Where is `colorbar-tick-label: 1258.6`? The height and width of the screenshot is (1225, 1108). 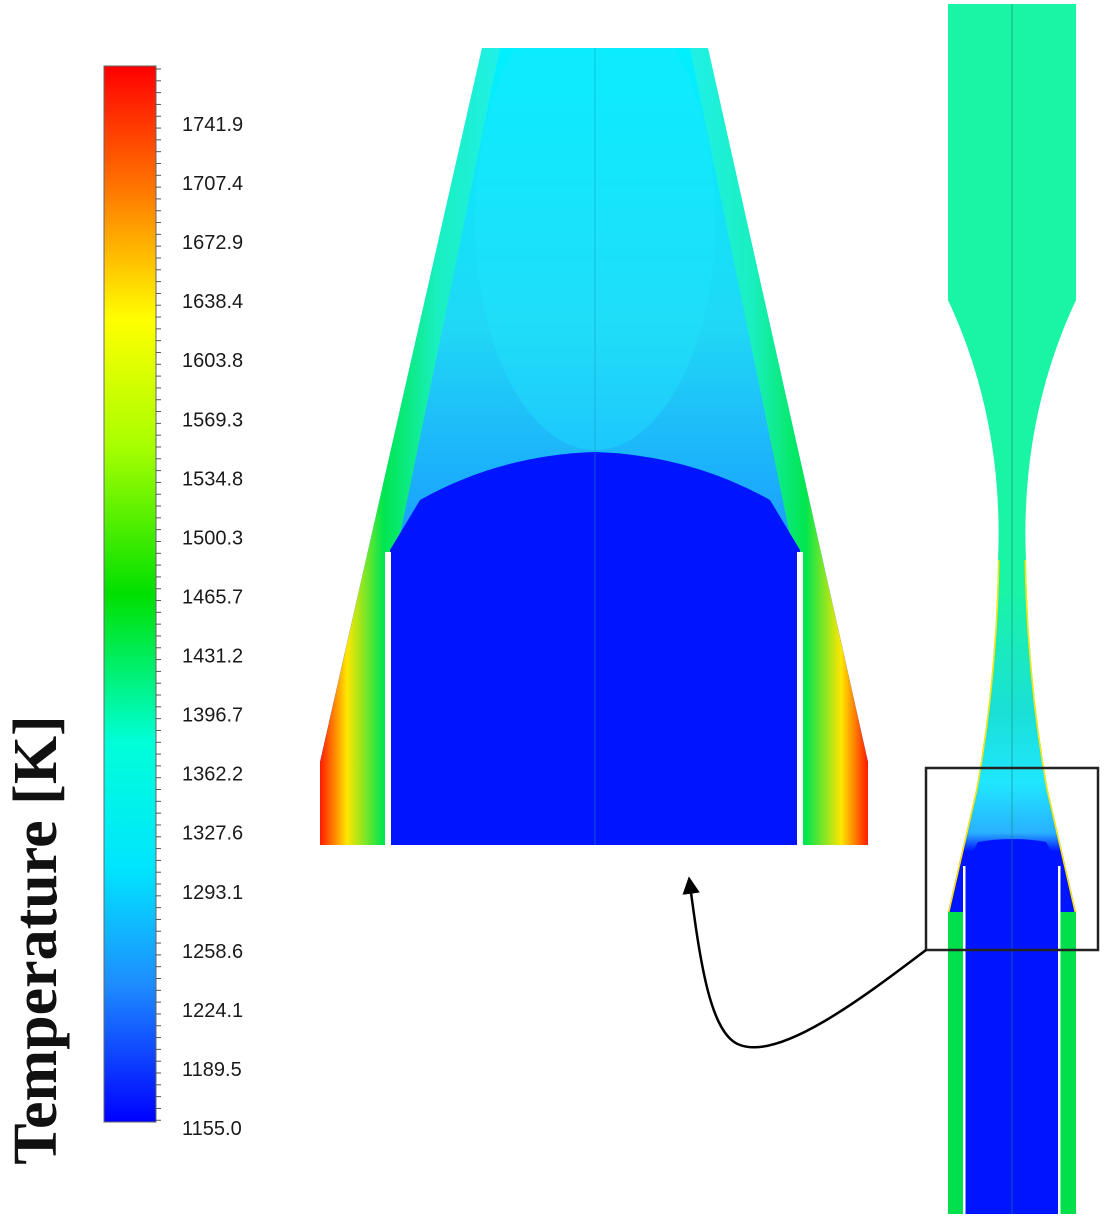
colorbar-tick-label: 1258.6 is located at coordinates (212, 952).